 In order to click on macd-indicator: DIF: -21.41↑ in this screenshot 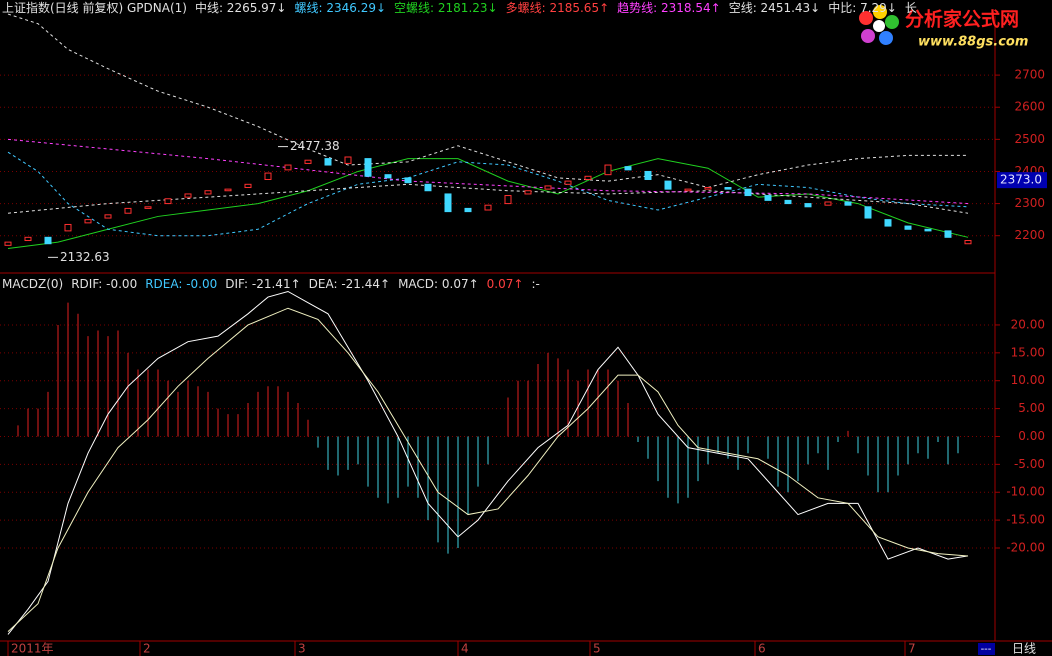, I will do `click(263, 284)`.